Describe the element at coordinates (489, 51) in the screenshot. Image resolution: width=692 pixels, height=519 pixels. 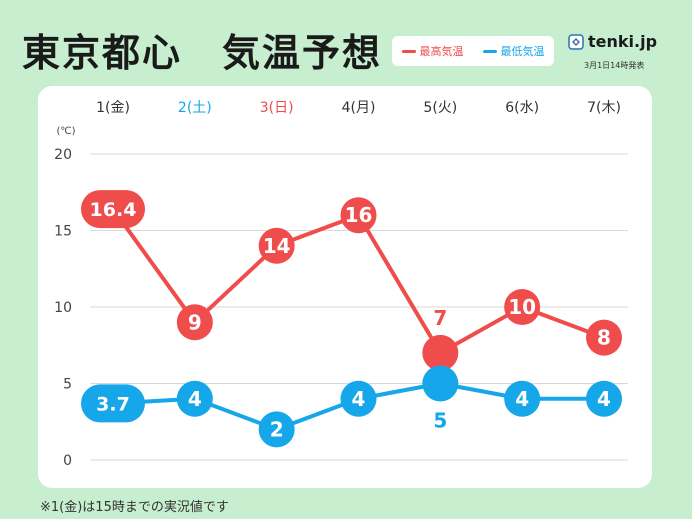
I see `legend-line-low` at that location.